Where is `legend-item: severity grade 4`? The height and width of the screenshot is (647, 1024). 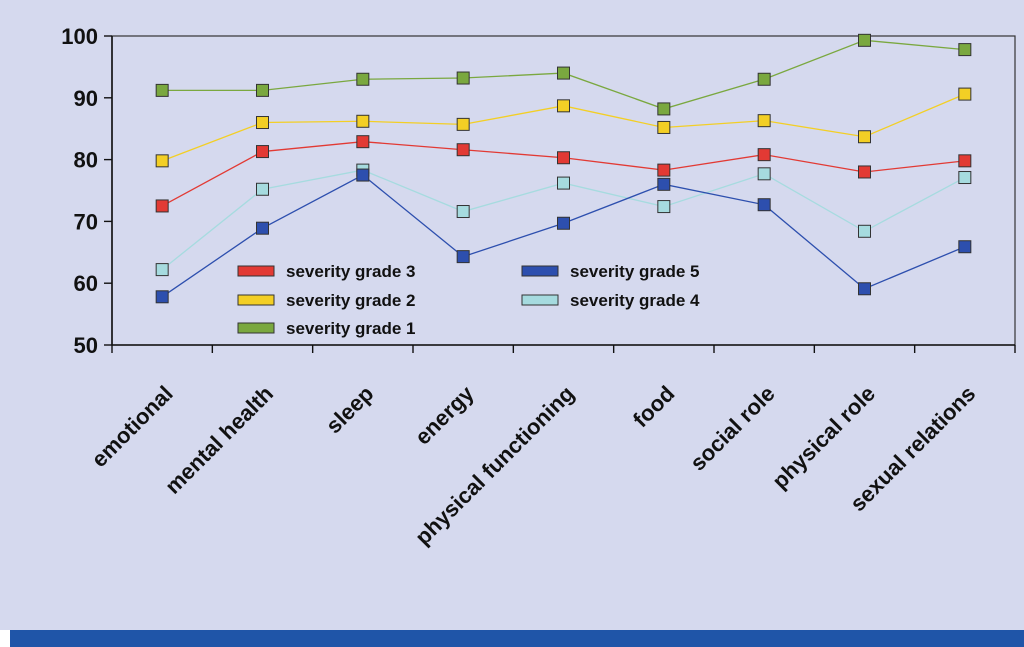
legend-item: severity grade 4 is located at coordinates (610, 300).